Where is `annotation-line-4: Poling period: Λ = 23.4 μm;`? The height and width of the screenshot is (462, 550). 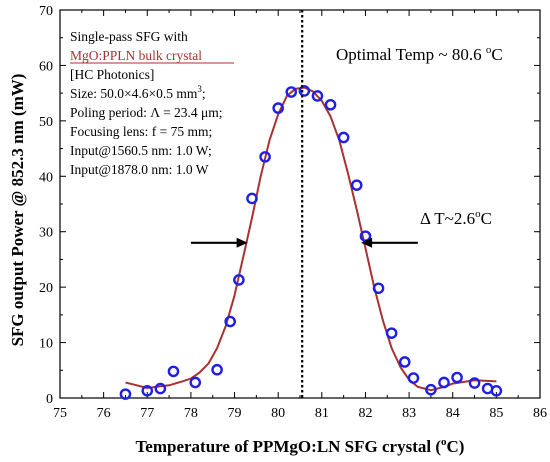
annotation-line-4: Poling period: Λ = 23.4 μm; is located at coordinates (146, 112).